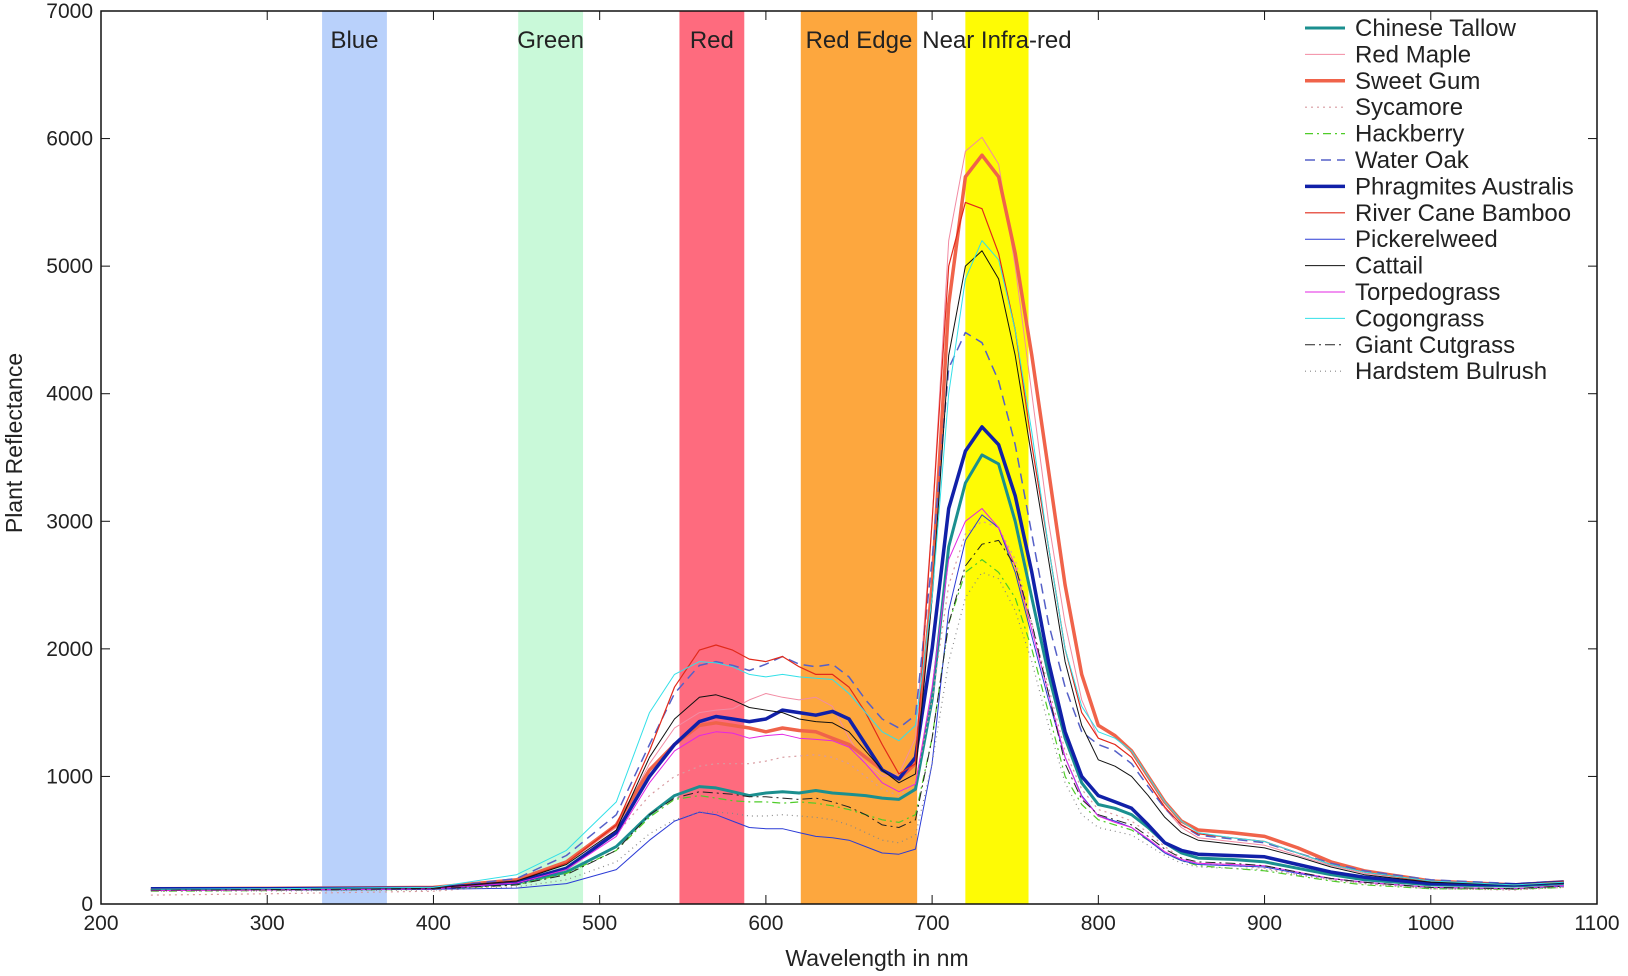 This screenshot has height=976, width=1628. I want to click on y-tick-label: 0, so click(87, 904).